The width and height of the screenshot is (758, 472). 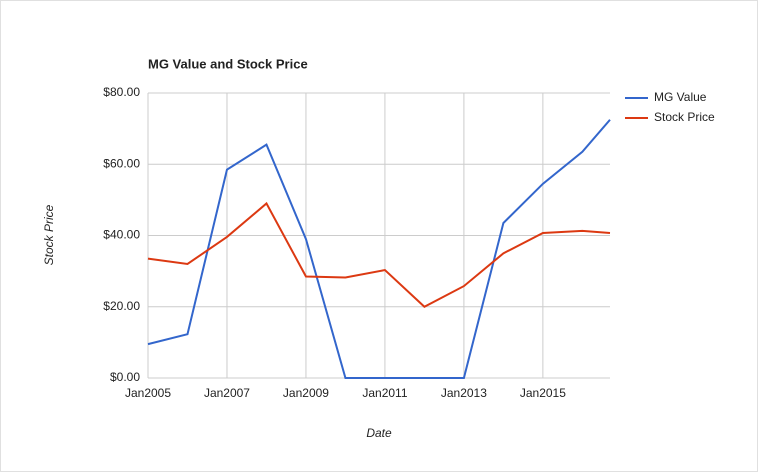 What do you see at coordinates (125, 377) in the screenshot?
I see `y-tick-label: $0.00` at bounding box center [125, 377].